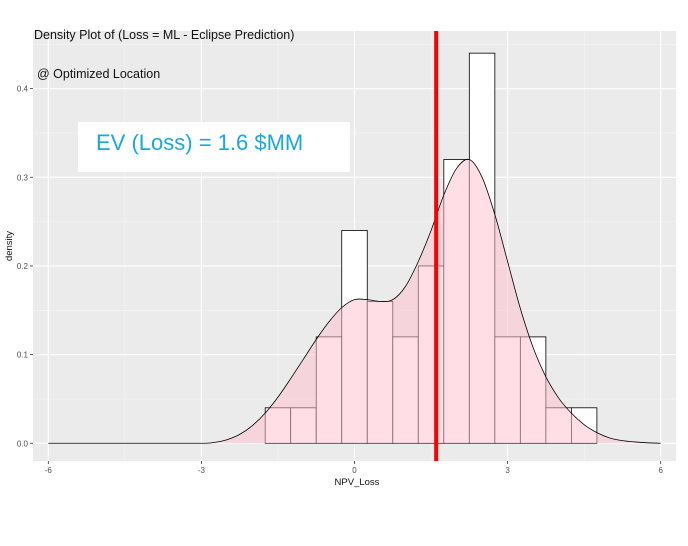 Image resolution: width=688 pixels, height=546 pixels. I want to click on y-tick-label: 0.1, so click(23, 355).